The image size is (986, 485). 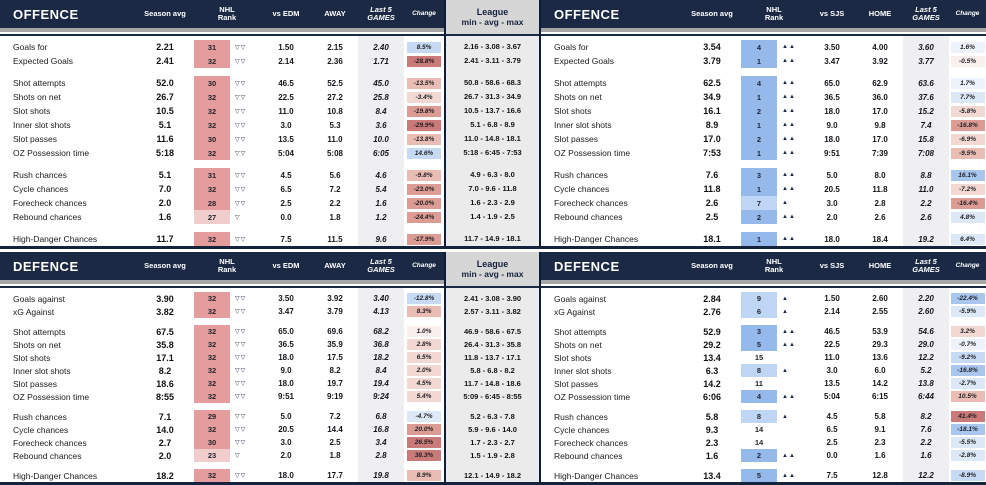 I want to click on change-cell: -16.8%, so click(x=967, y=370).